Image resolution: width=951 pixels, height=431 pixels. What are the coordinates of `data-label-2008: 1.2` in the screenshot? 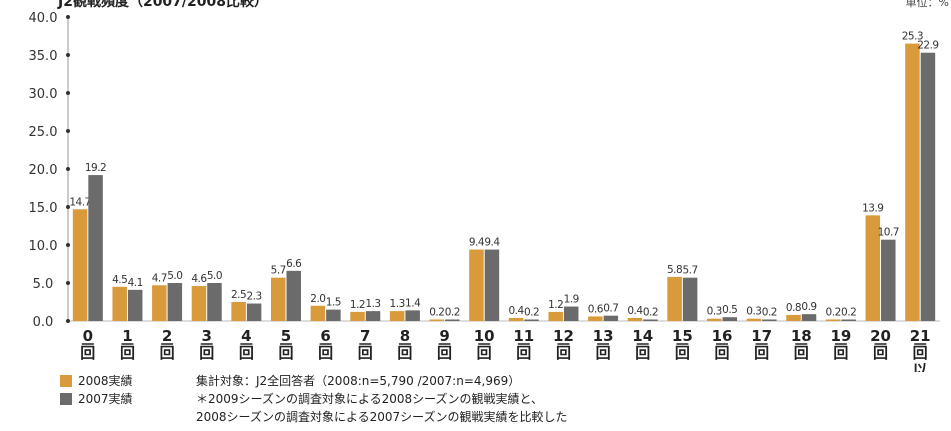 It's located at (555, 305).